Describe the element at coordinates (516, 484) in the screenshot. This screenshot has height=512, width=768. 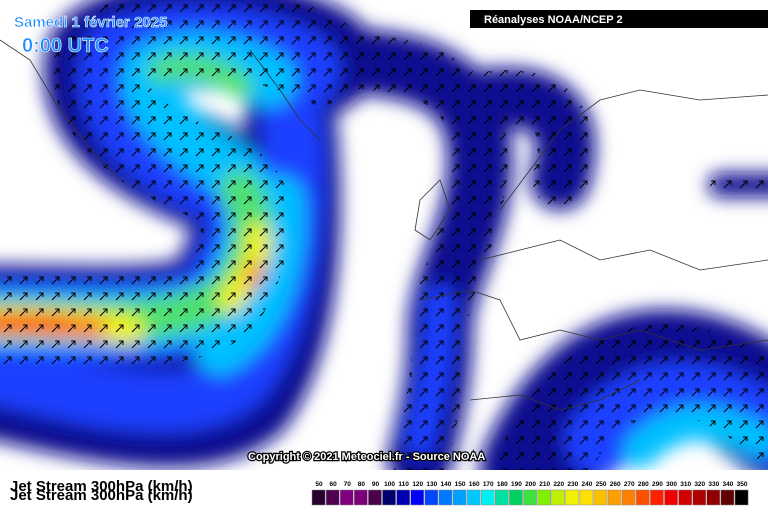
I see `scale-label: 190` at that location.